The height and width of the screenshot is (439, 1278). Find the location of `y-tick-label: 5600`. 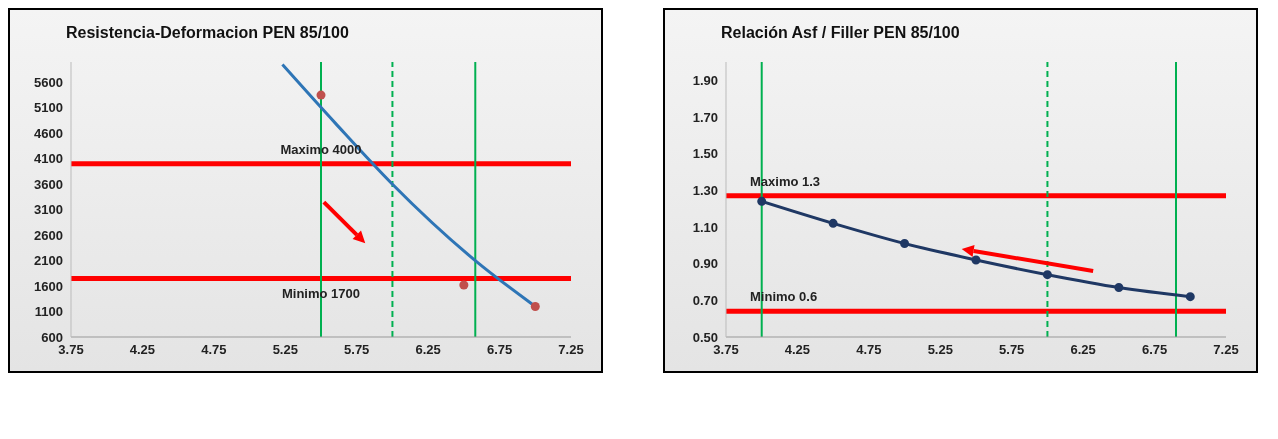

y-tick-label: 5600 is located at coordinates (48, 82).